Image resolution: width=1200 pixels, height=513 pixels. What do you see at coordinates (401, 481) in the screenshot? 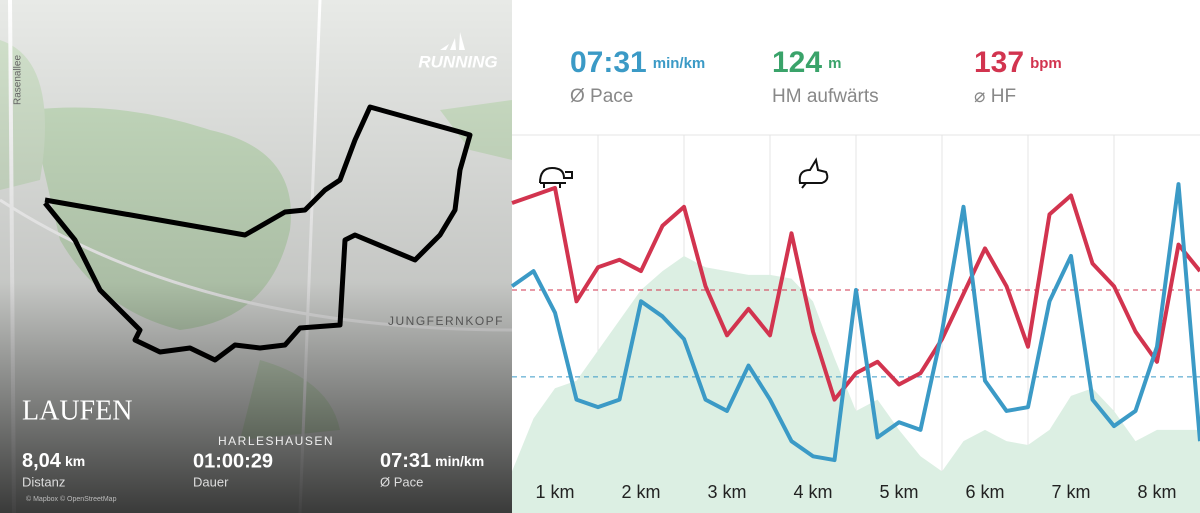
I see `stat-label: Ø Pace` at bounding box center [401, 481].